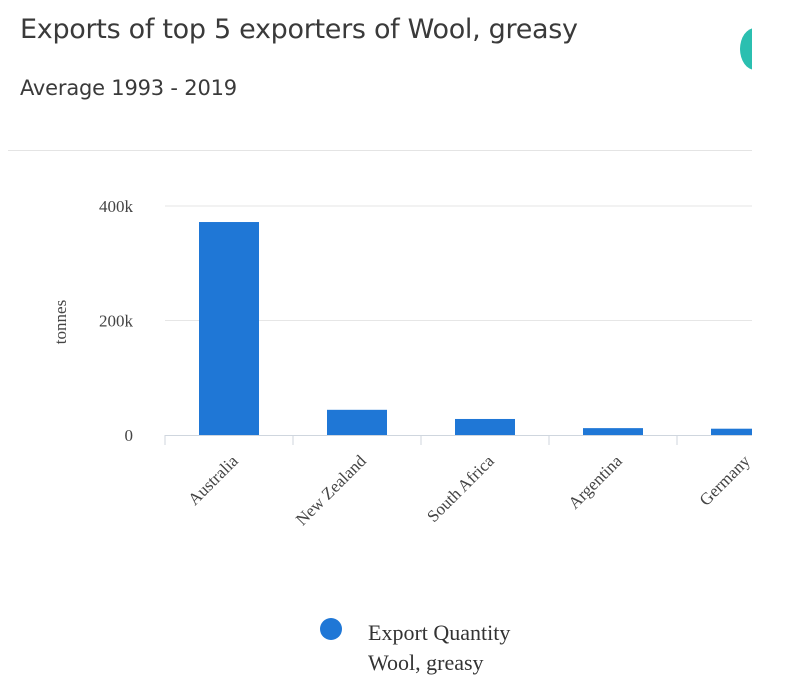 This screenshot has height=700, width=799. I want to click on bar-argentina, so click(613, 431).